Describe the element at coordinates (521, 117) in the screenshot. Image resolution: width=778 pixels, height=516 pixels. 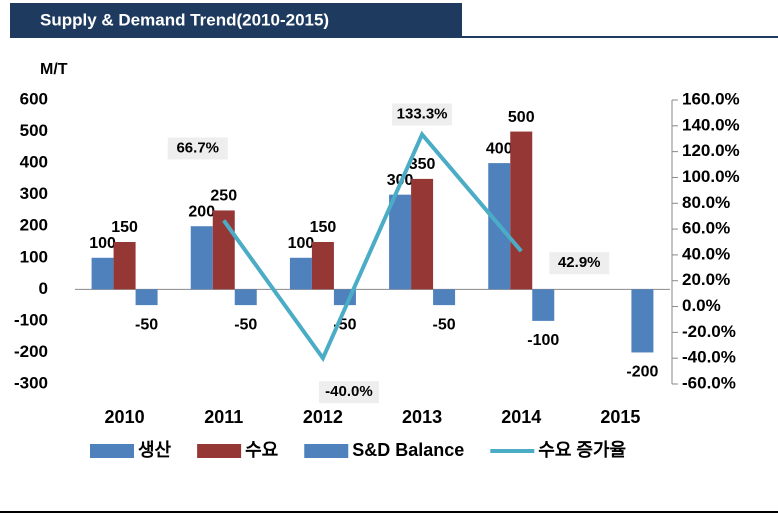
I see `data-label: 500` at that location.